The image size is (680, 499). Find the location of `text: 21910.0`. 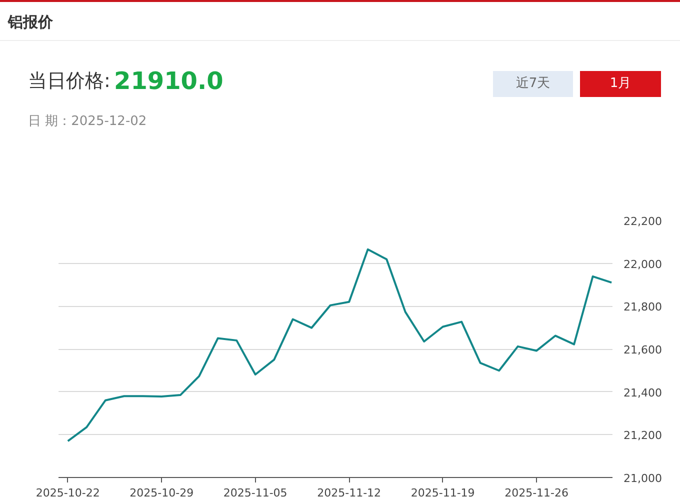

text: 21910.0 is located at coordinates (169, 81).